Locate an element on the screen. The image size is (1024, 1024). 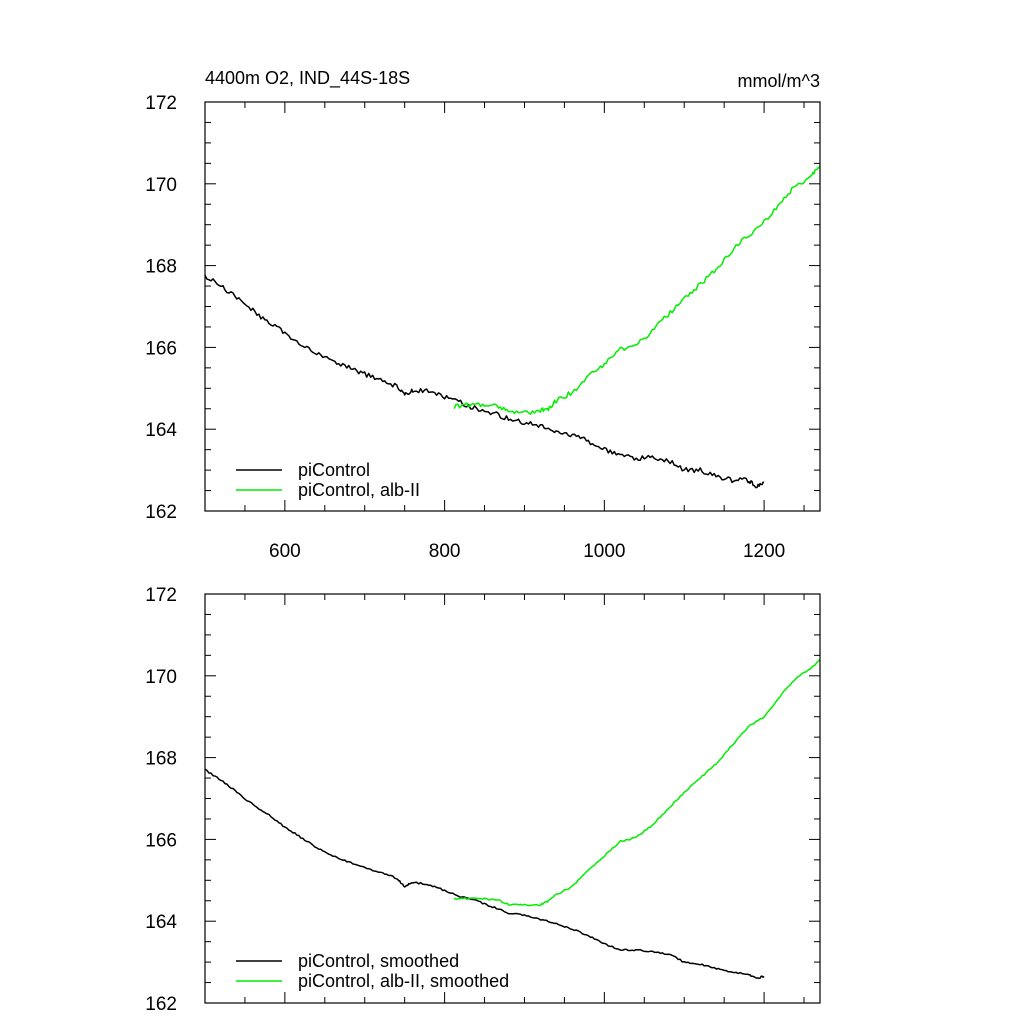
legend-label-picontrol-smoothed: piControl, smoothed is located at coordinates (378, 961).